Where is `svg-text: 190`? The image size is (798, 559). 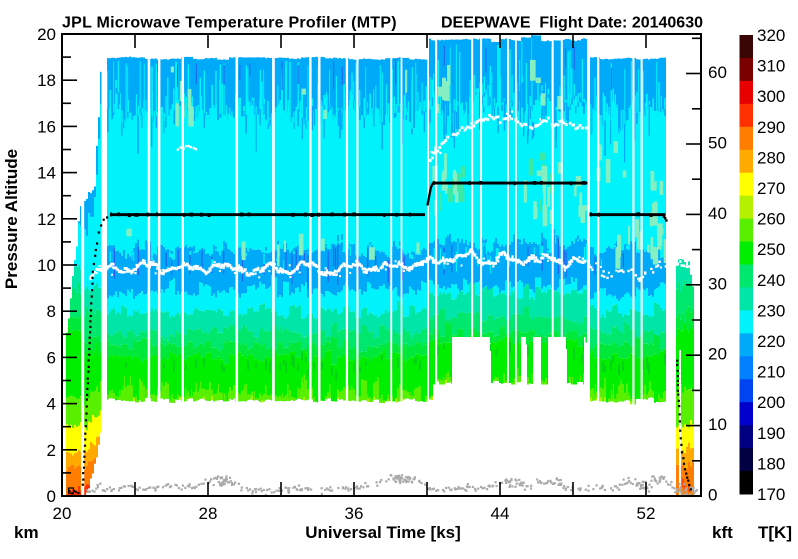 svg-text: 190 is located at coordinates (771, 433).